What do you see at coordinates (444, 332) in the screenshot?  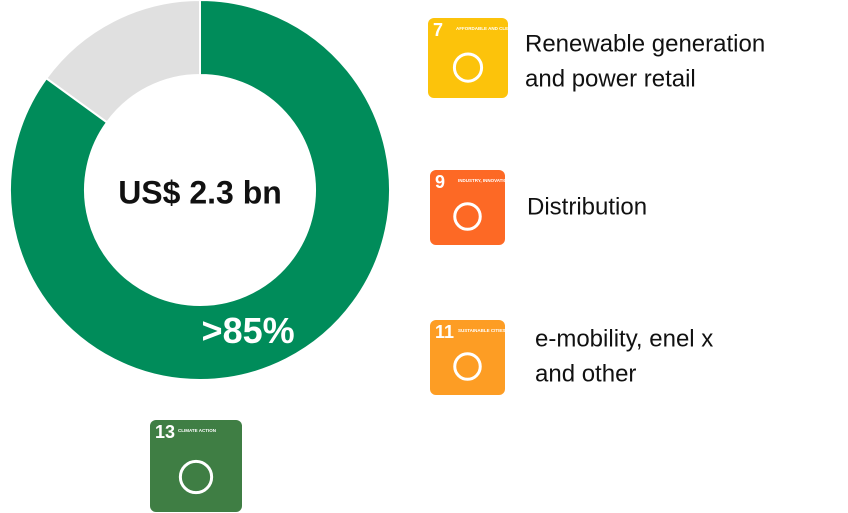 I see `sdg-number: 11` at bounding box center [444, 332].